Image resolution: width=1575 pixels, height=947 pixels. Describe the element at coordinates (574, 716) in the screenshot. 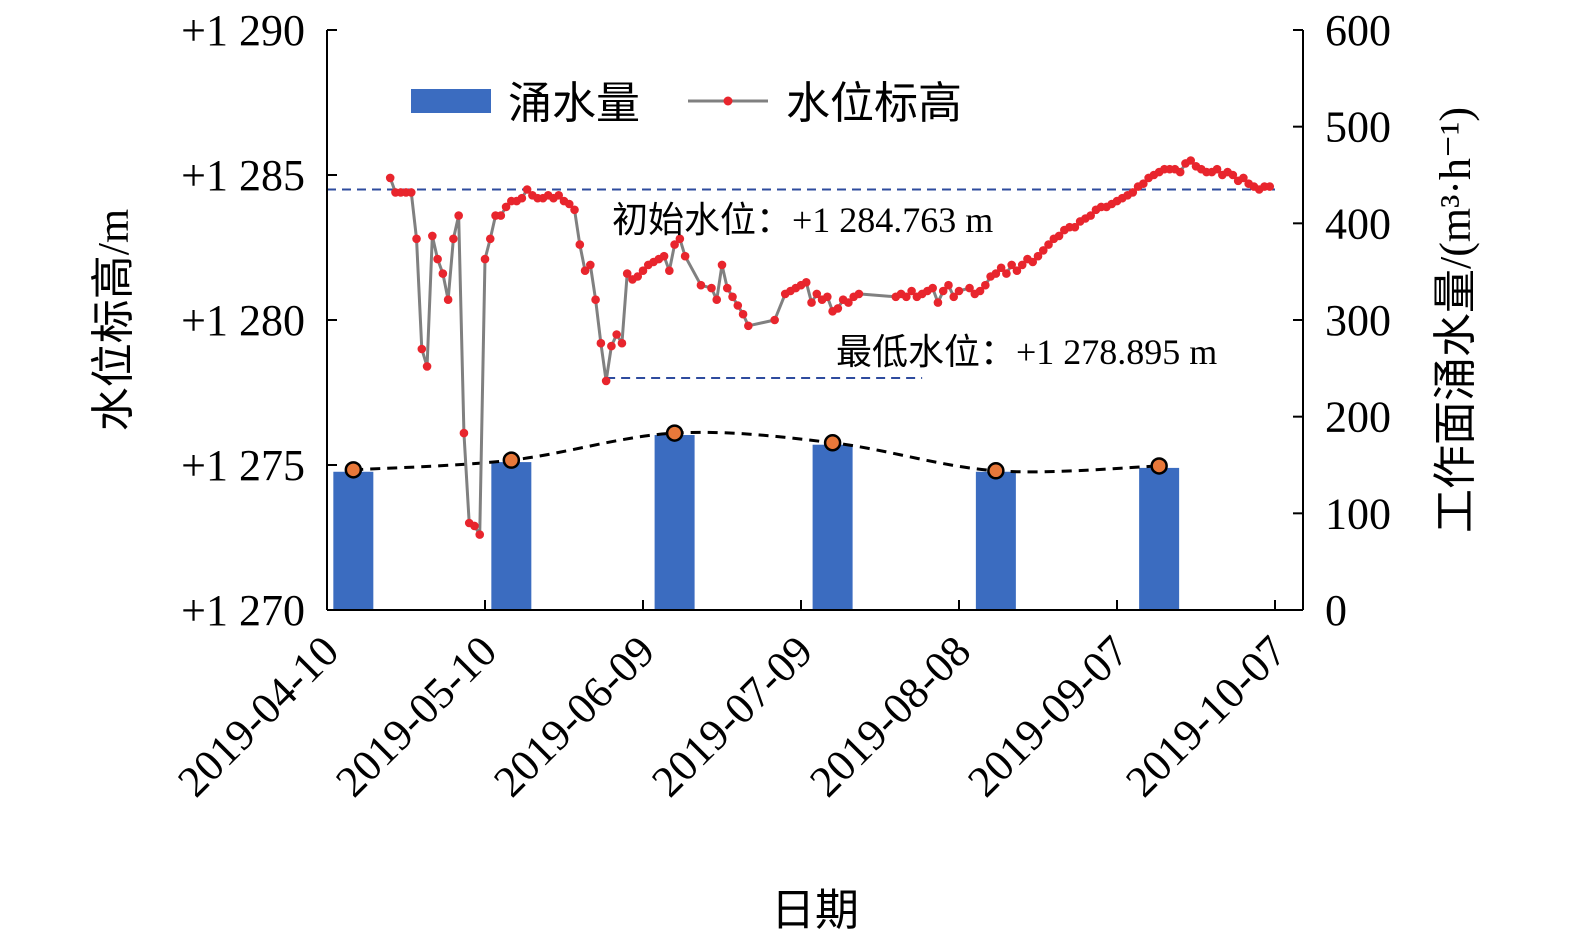

I see `x-tick-label-2: 2019-06-09` at that location.